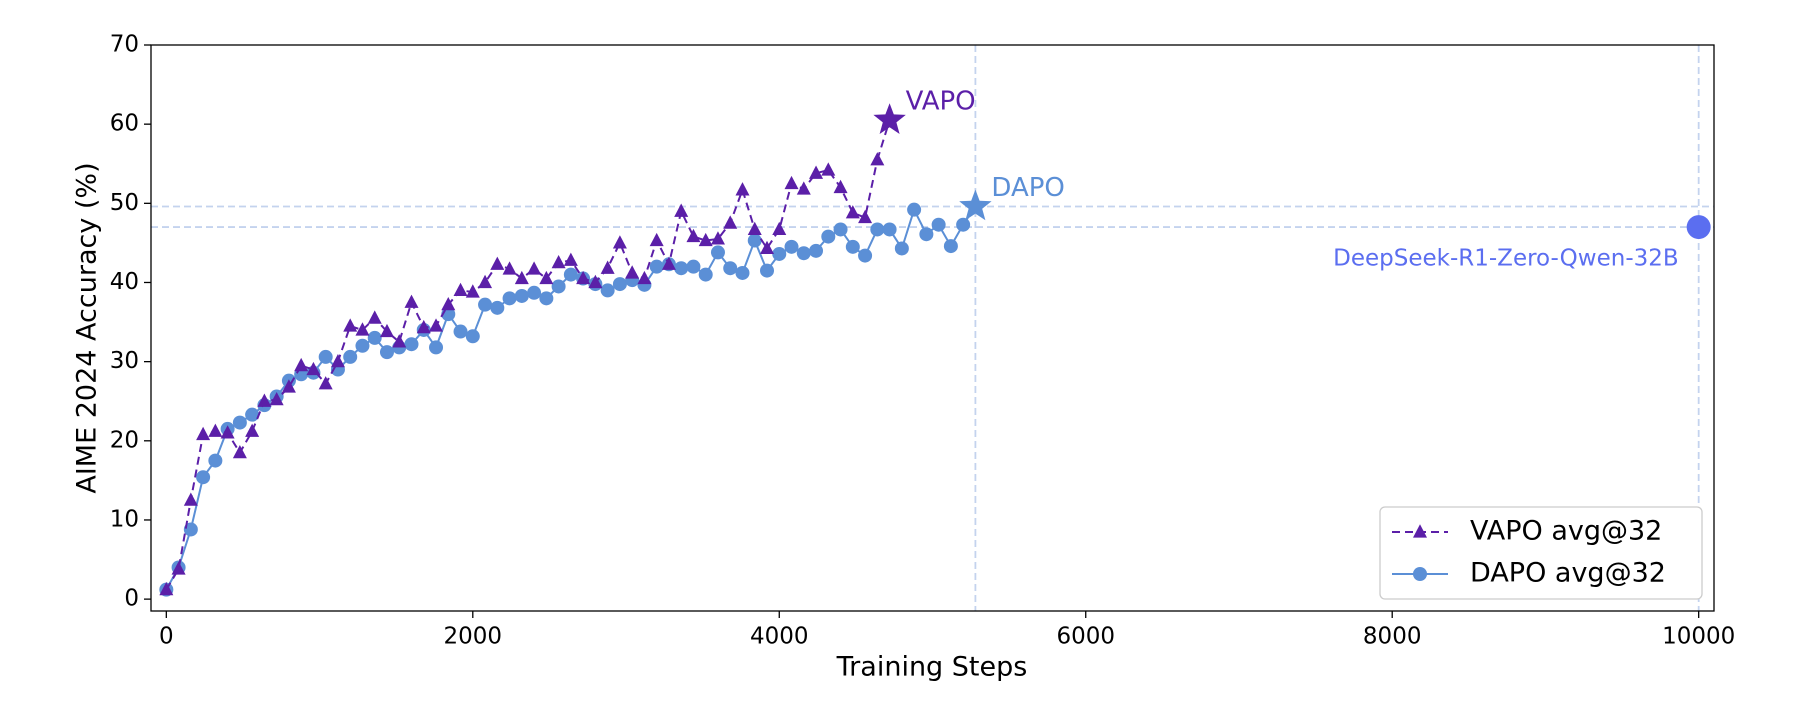 This screenshot has height=716, width=1814. What do you see at coordinates (941, 102) in the screenshot?
I see `annotation-label: VAPO` at bounding box center [941, 102].